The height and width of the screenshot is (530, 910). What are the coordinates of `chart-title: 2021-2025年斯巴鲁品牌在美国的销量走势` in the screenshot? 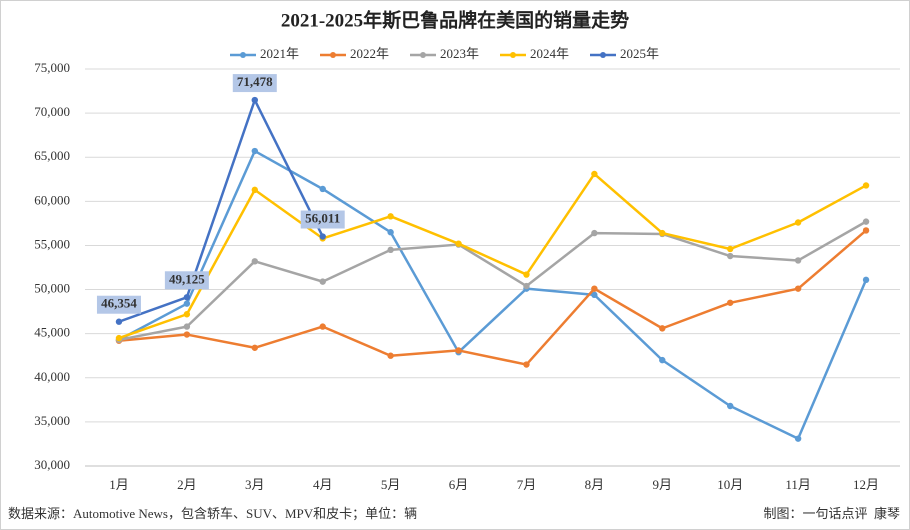 It's located at (455, 19).